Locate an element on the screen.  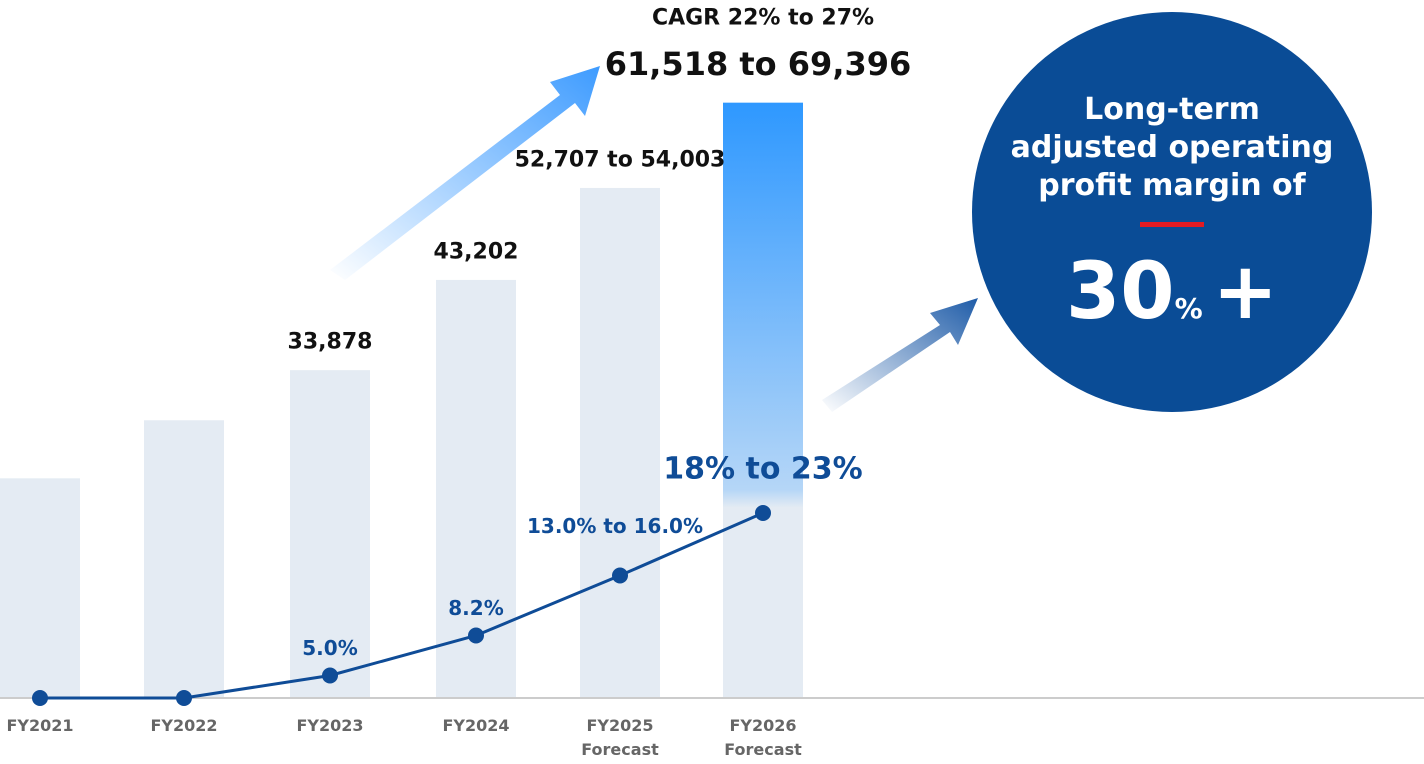
target-circle is located at coordinates (1172, 212).